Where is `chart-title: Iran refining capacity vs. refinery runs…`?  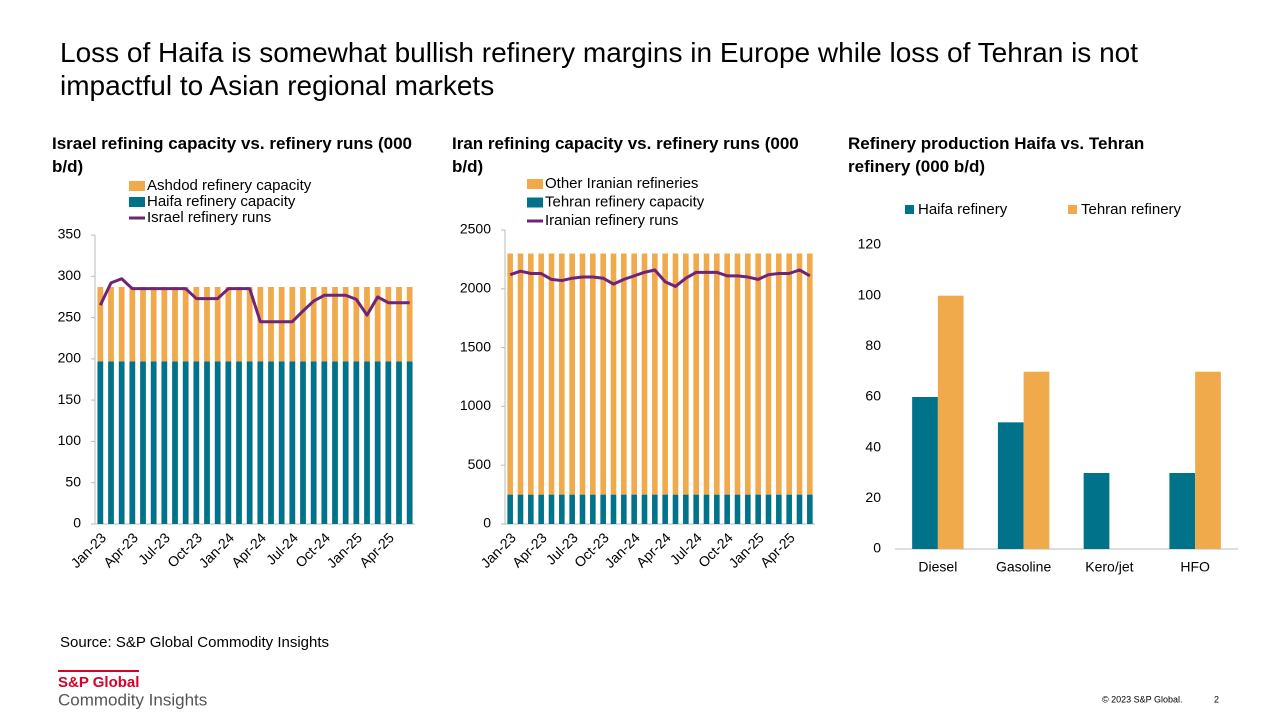 chart-title: Iran refining capacity vs. refinery runs… is located at coordinates (625, 155).